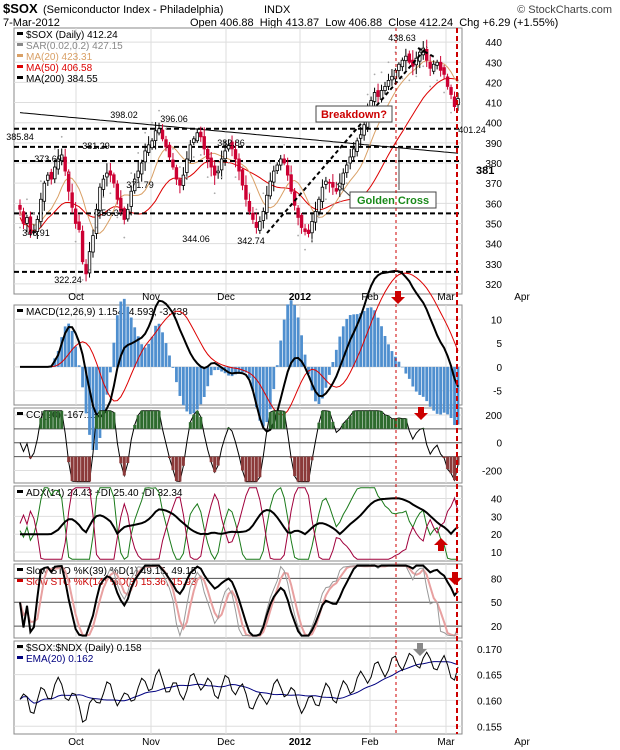  I want to click on legend-entry: Slow STO %K(14) %D(3) 15.36, 15.93, so click(111, 582).